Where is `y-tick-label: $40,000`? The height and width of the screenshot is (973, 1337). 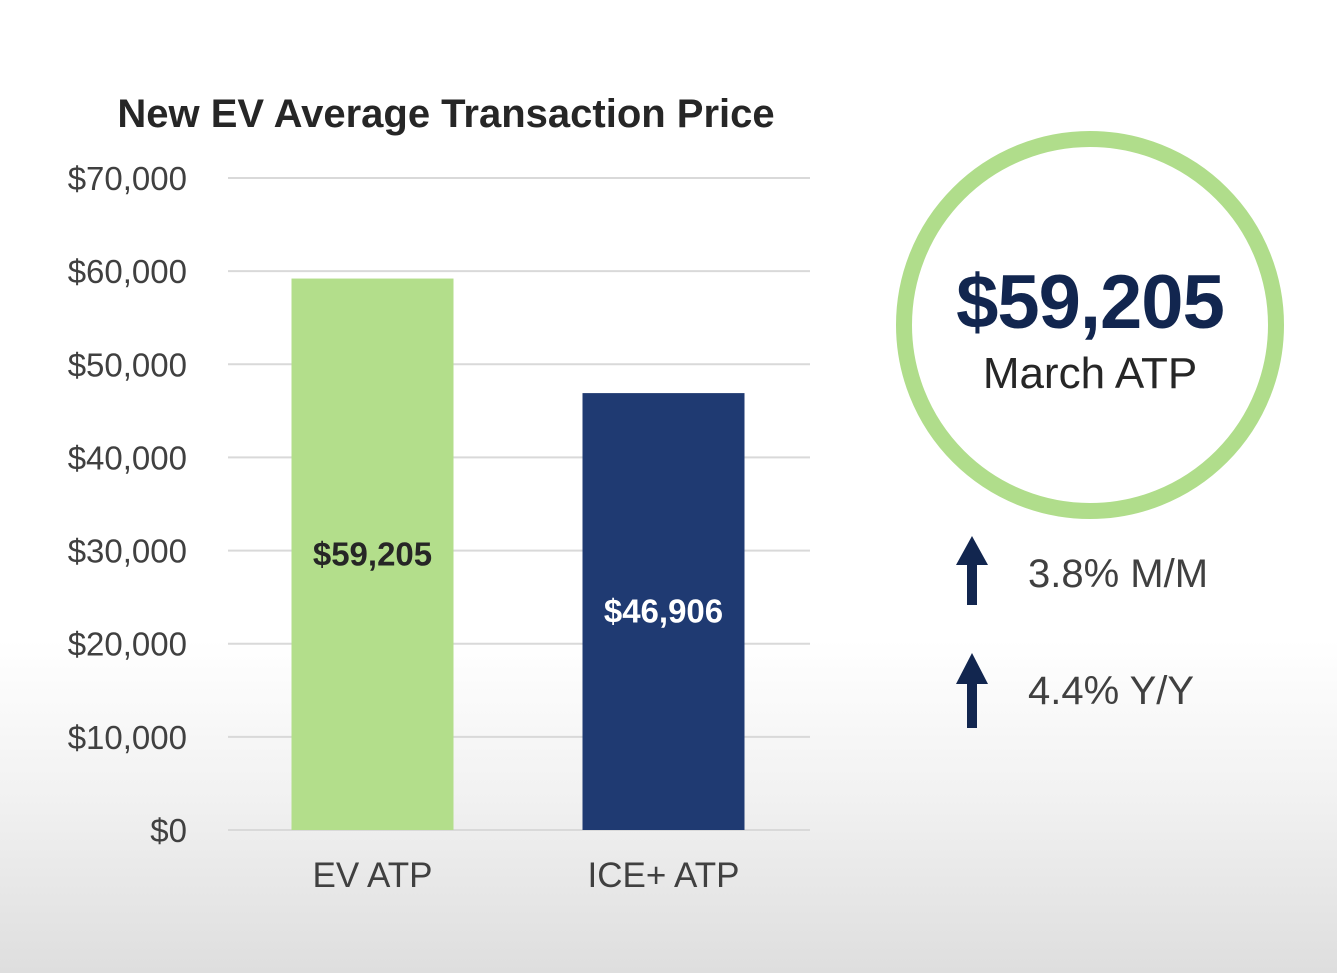
y-tick-label: $40,000 is located at coordinates (127, 457).